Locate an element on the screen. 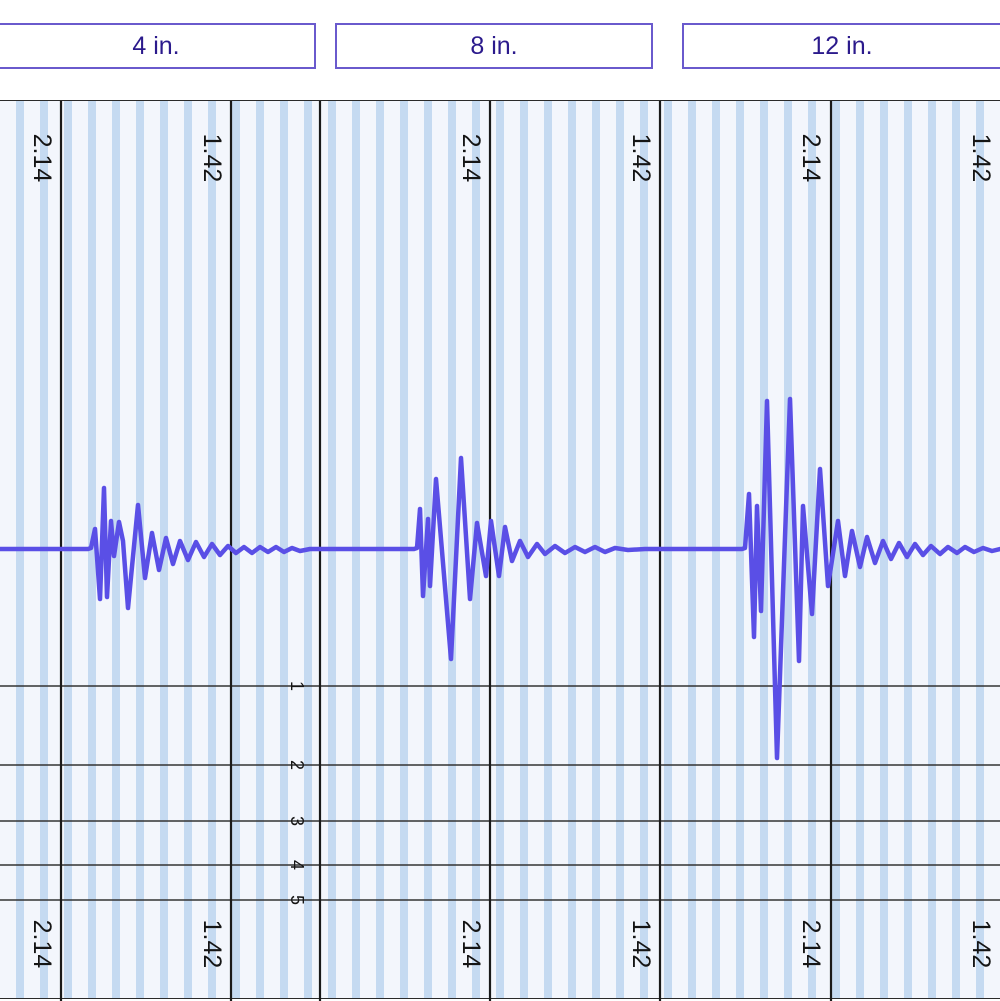  scale-number: 5 is located at coordinates (297, 899).